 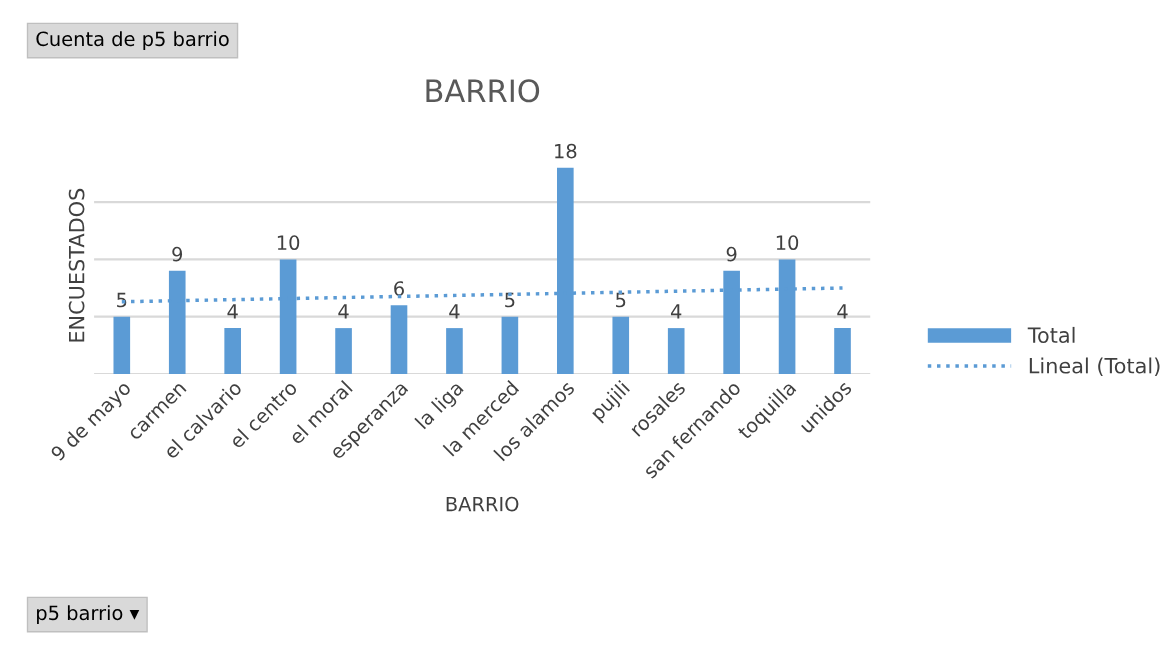 I want to click on legend-label: Total, so click(x=1051, y=335).